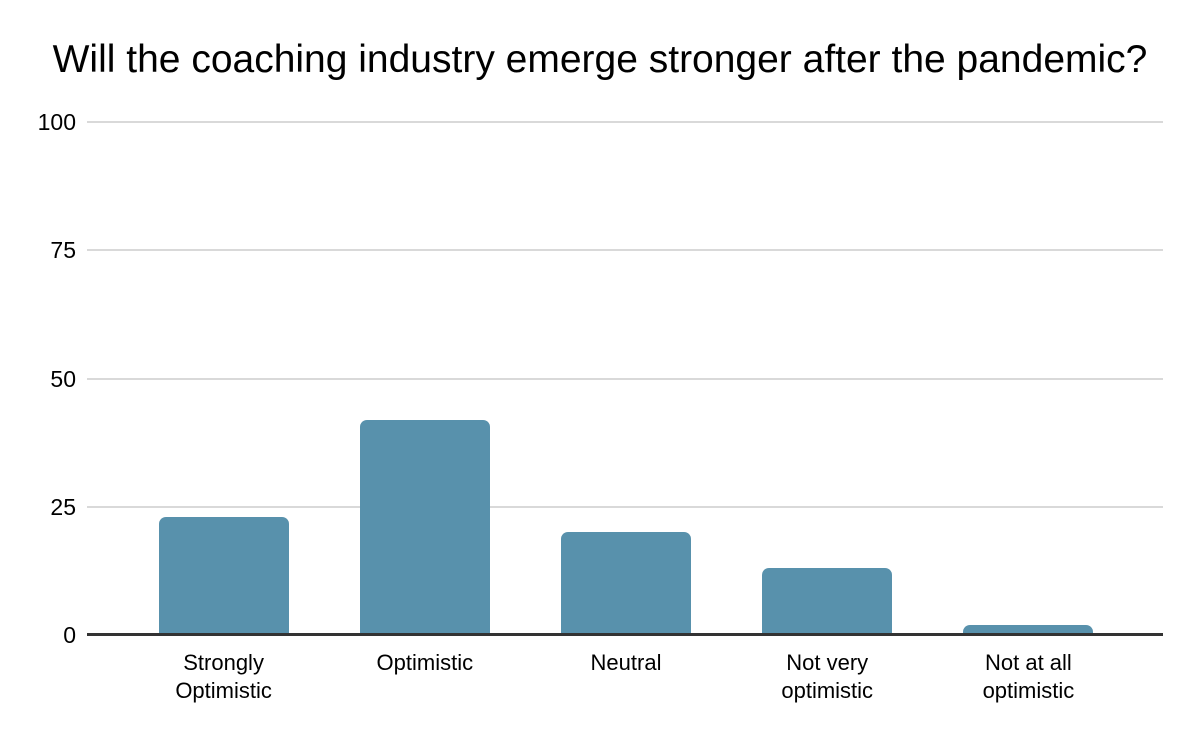  What do you see at coordinates (63, 250) in the screenshot?
I see `y-tick-label-75: 75` at bounding box center [63, 250].